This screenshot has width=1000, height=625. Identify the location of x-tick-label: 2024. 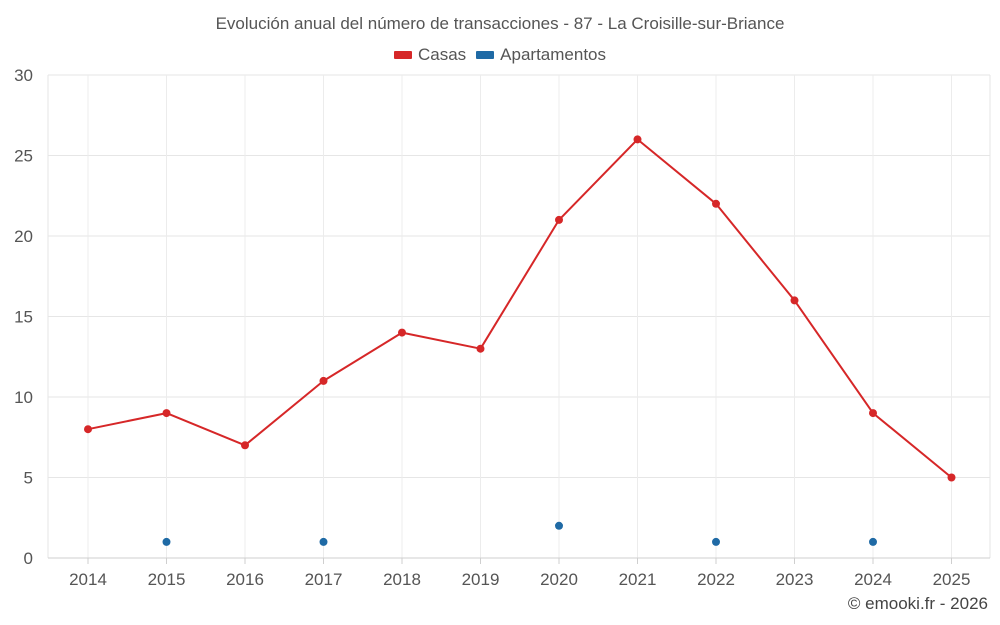
(873, 579).